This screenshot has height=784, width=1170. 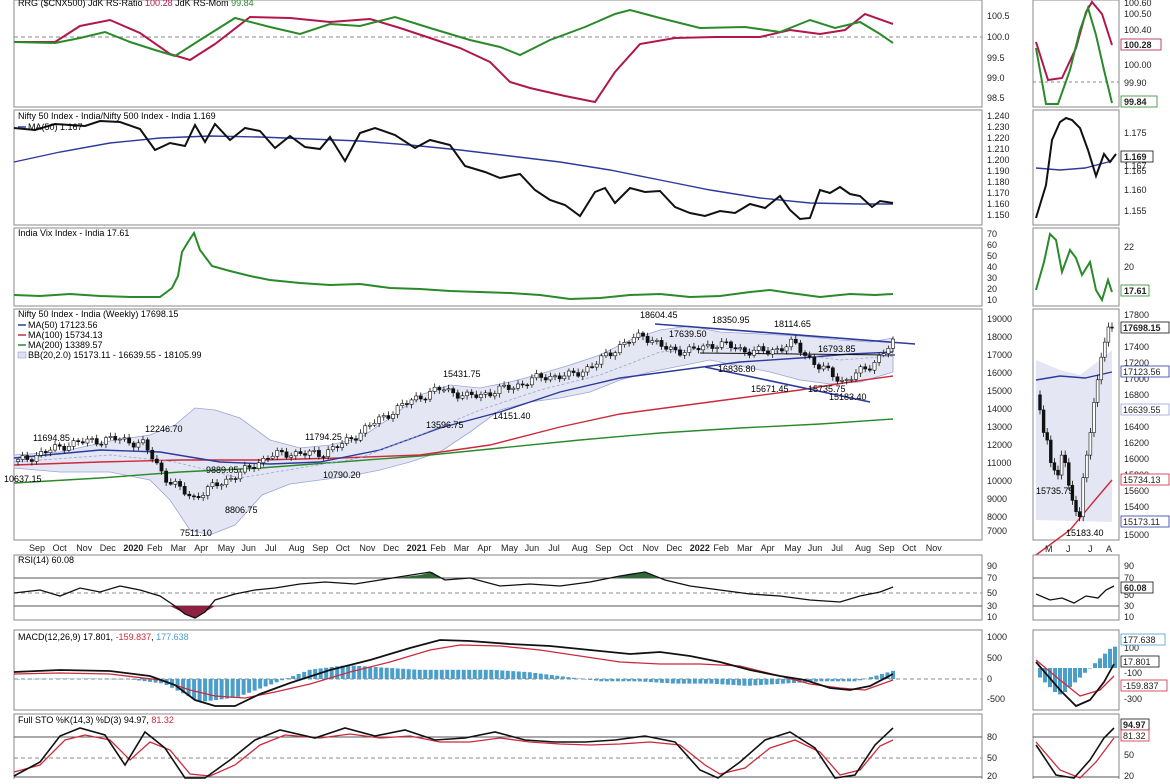 What do you see at coordinates (162, 720) in the screenshot?
I see `sto-d-value: 81.32` at bounding box center [162, 720].